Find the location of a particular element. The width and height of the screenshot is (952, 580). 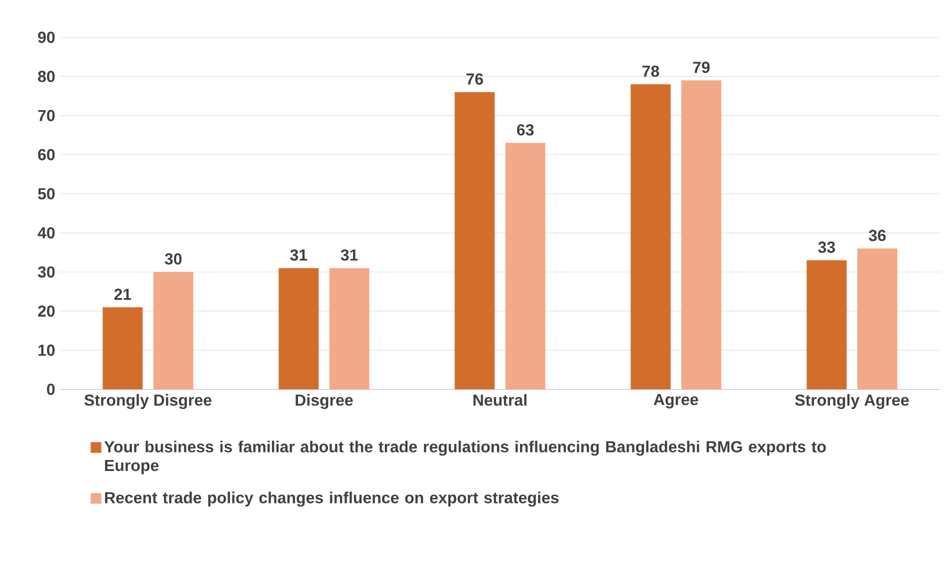

y-tick-label: 70 is located at coordinates (46, 116).